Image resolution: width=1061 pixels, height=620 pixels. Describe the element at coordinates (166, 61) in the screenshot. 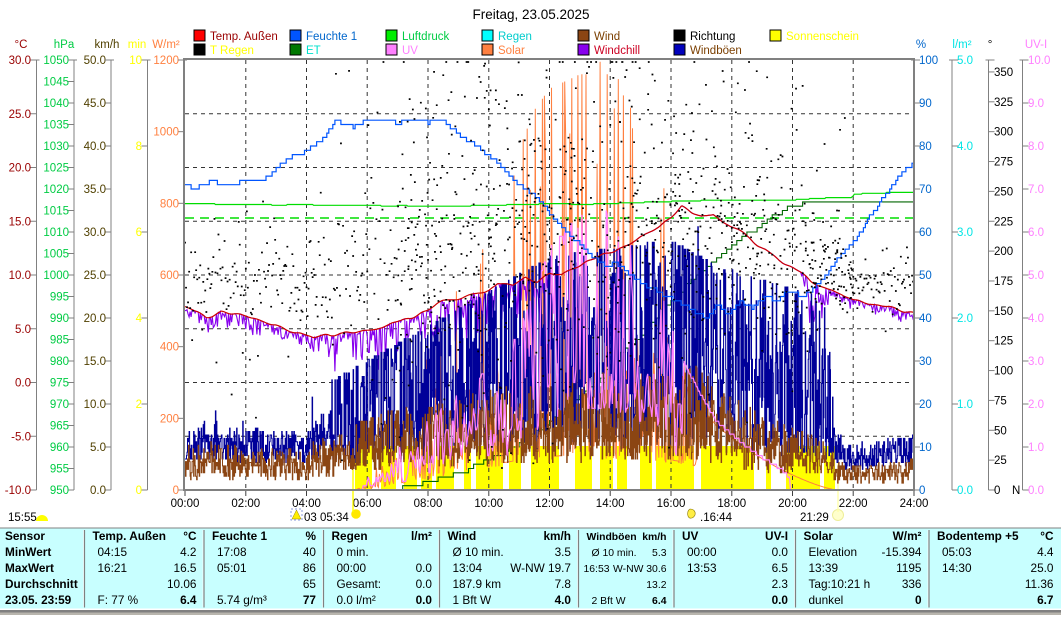

I see `svg-text: 1200` at that location.